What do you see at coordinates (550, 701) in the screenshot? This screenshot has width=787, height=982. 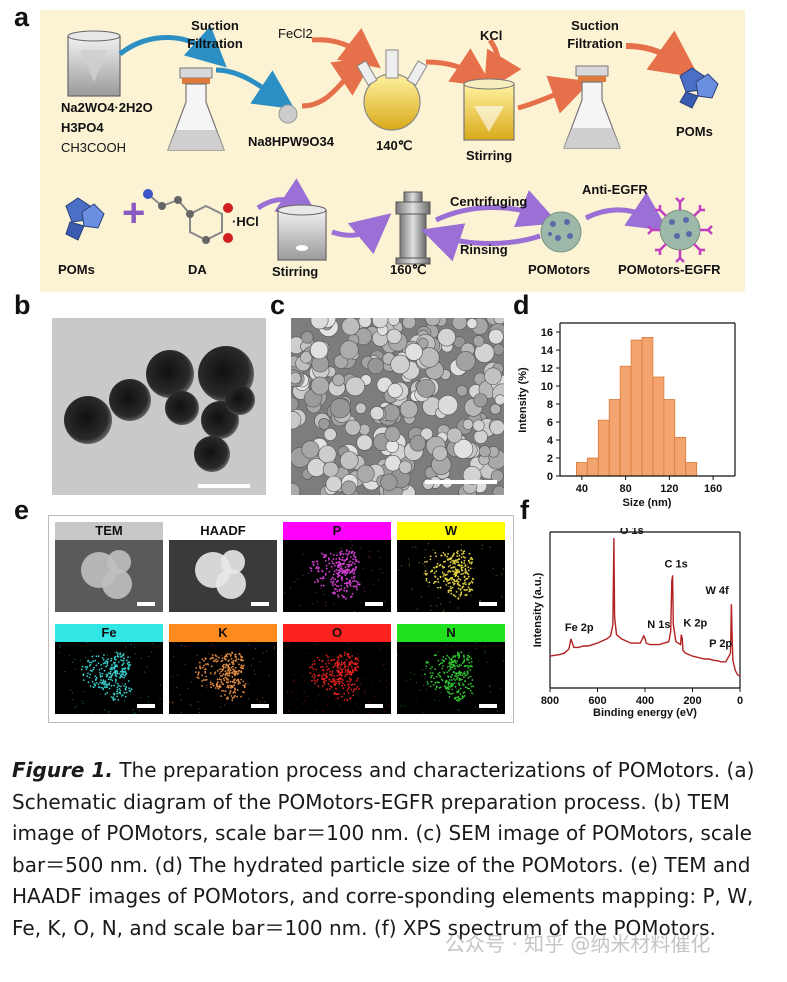 I see `xps-xtick-label: 800` at bounding box center [550, 701].